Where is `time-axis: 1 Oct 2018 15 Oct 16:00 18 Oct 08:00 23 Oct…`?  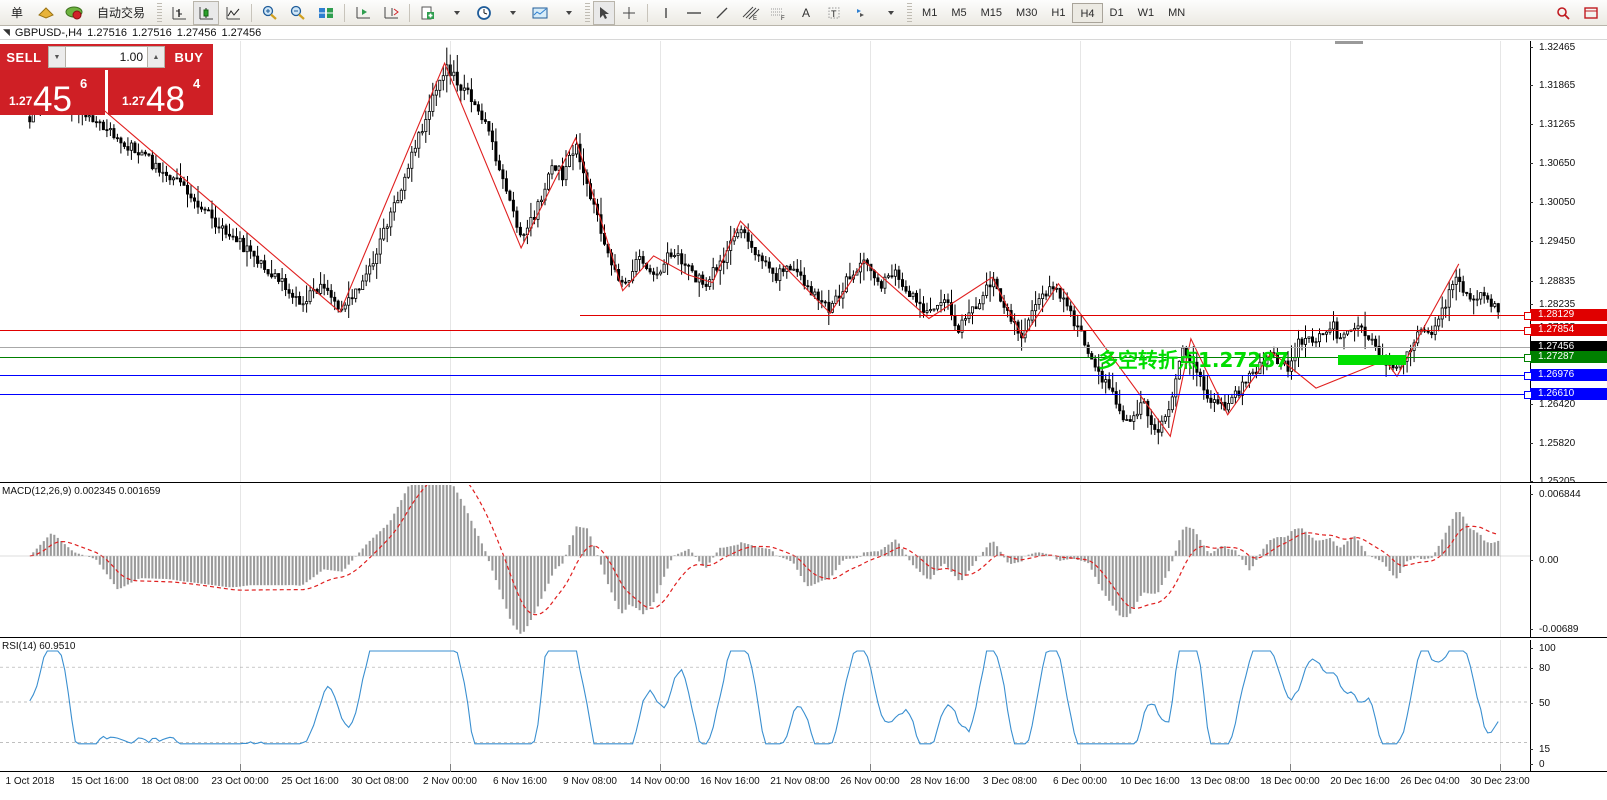
time-axis: 1 Oct 2018 15 Oct 16:00 18 Oct 08:00 23 Oct… is located at coordinates (803, 779).